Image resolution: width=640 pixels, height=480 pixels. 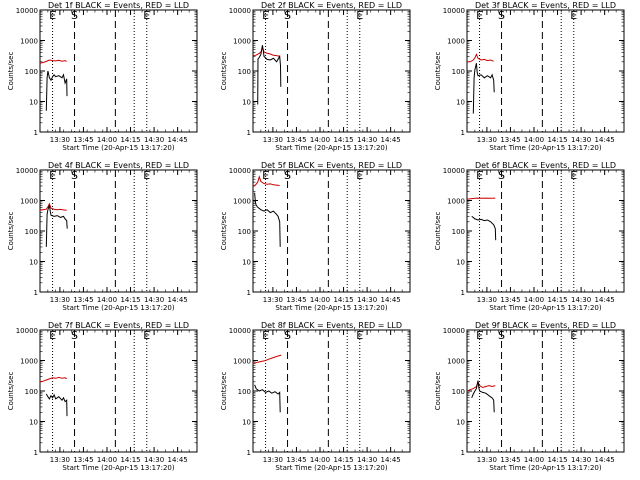 What do you see at coordinates (331, 165) in the screenshot?
I see `panel-title: Det 5f BLACK = Events, RED = LLD` at bounding box center [331, 165].